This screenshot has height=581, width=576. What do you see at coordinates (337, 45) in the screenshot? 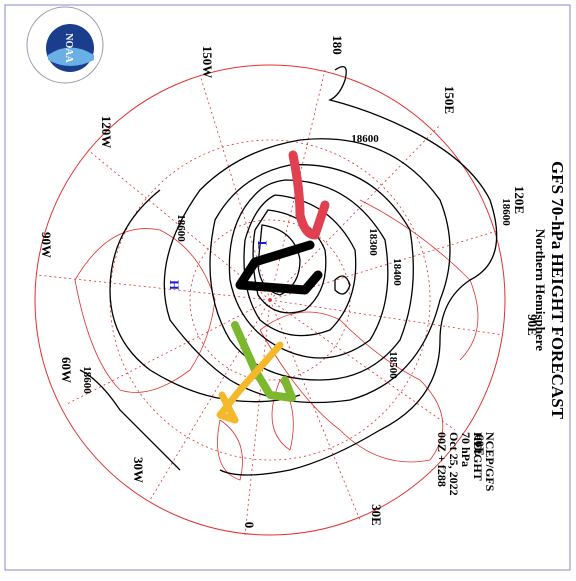
I see `longitude-label: 180` at bounding box center [337, 45].